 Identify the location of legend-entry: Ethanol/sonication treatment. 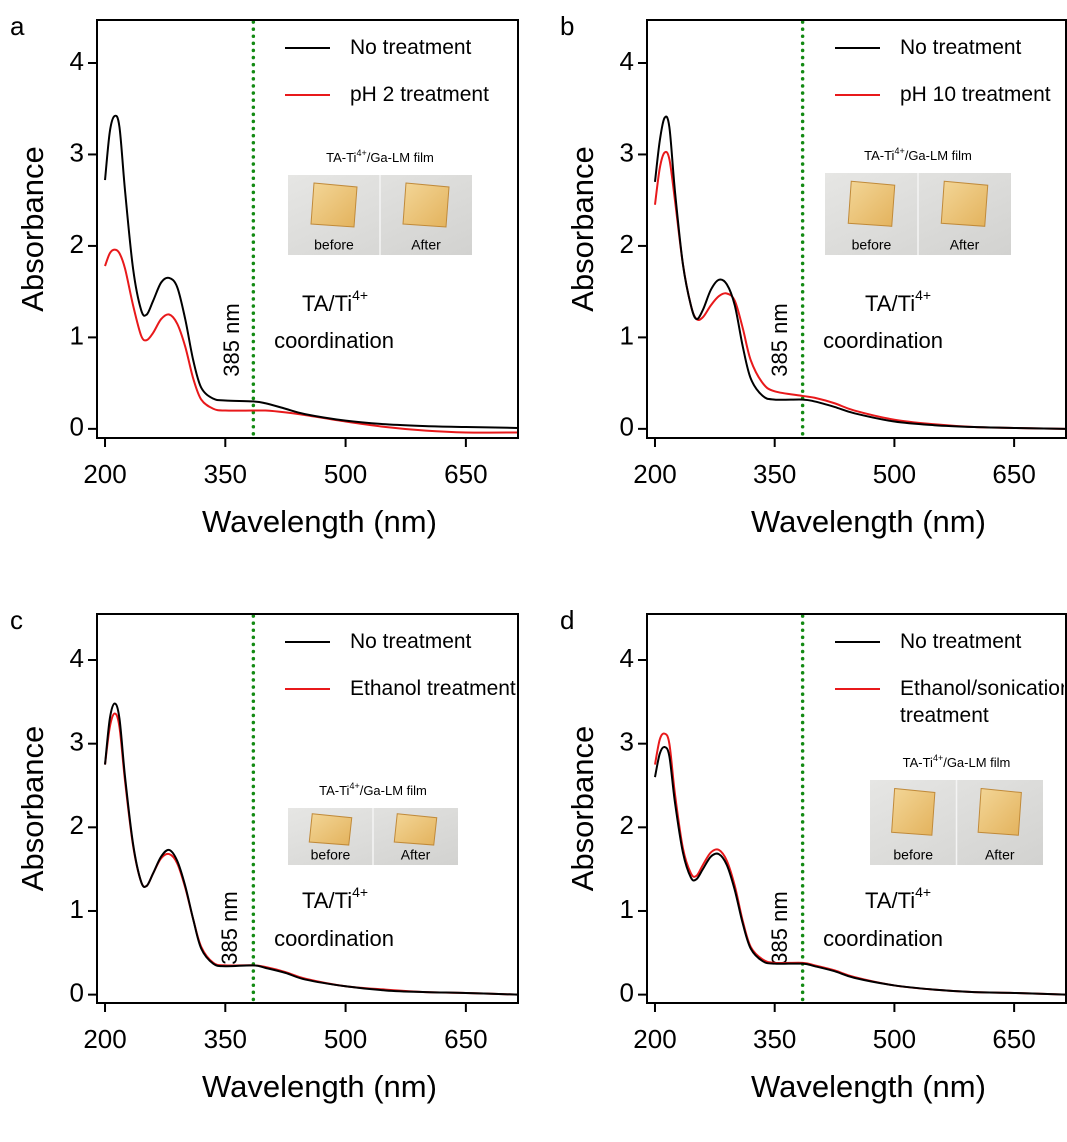
(982, 702).